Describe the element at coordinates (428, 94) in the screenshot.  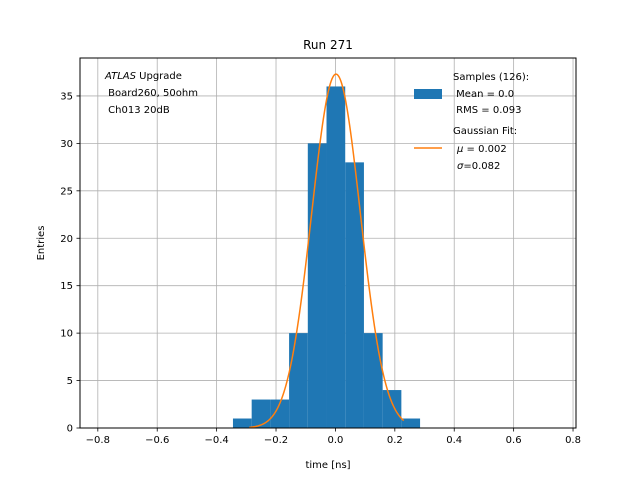
I see `legend-samples-swatch` at that location.